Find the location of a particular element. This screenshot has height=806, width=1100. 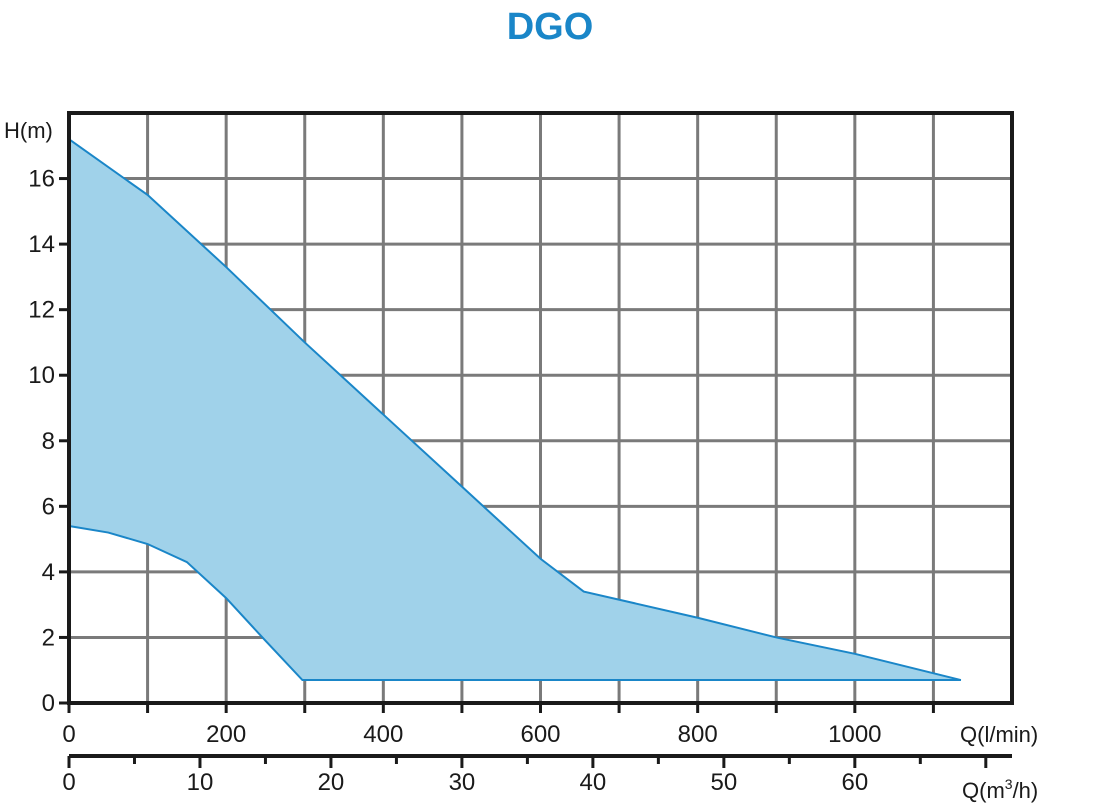

x2-label-end: /h) is located at coordinates (1026, 790).